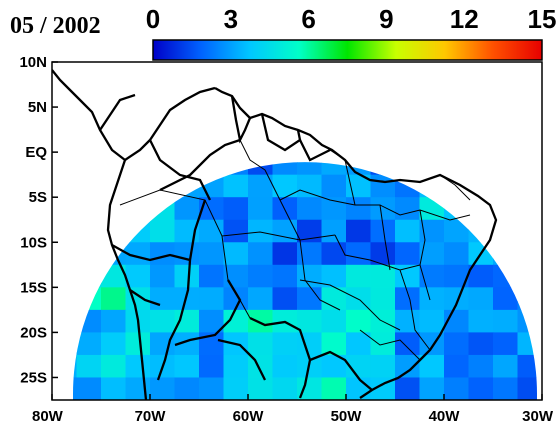 This screenshot has height=433, width=558. I want to click on latitude-label: 10S, so click(33, 242).